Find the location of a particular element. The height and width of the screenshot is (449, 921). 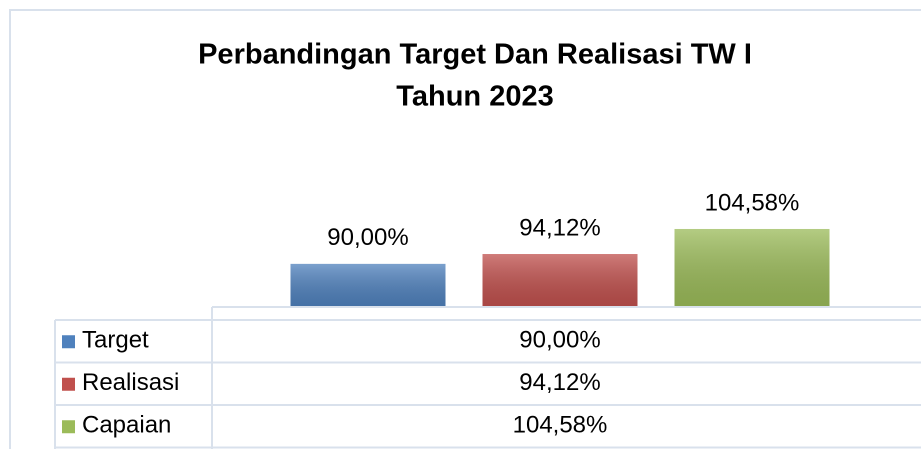

legend-label: Realisasi is located at coordinates (130, 382).